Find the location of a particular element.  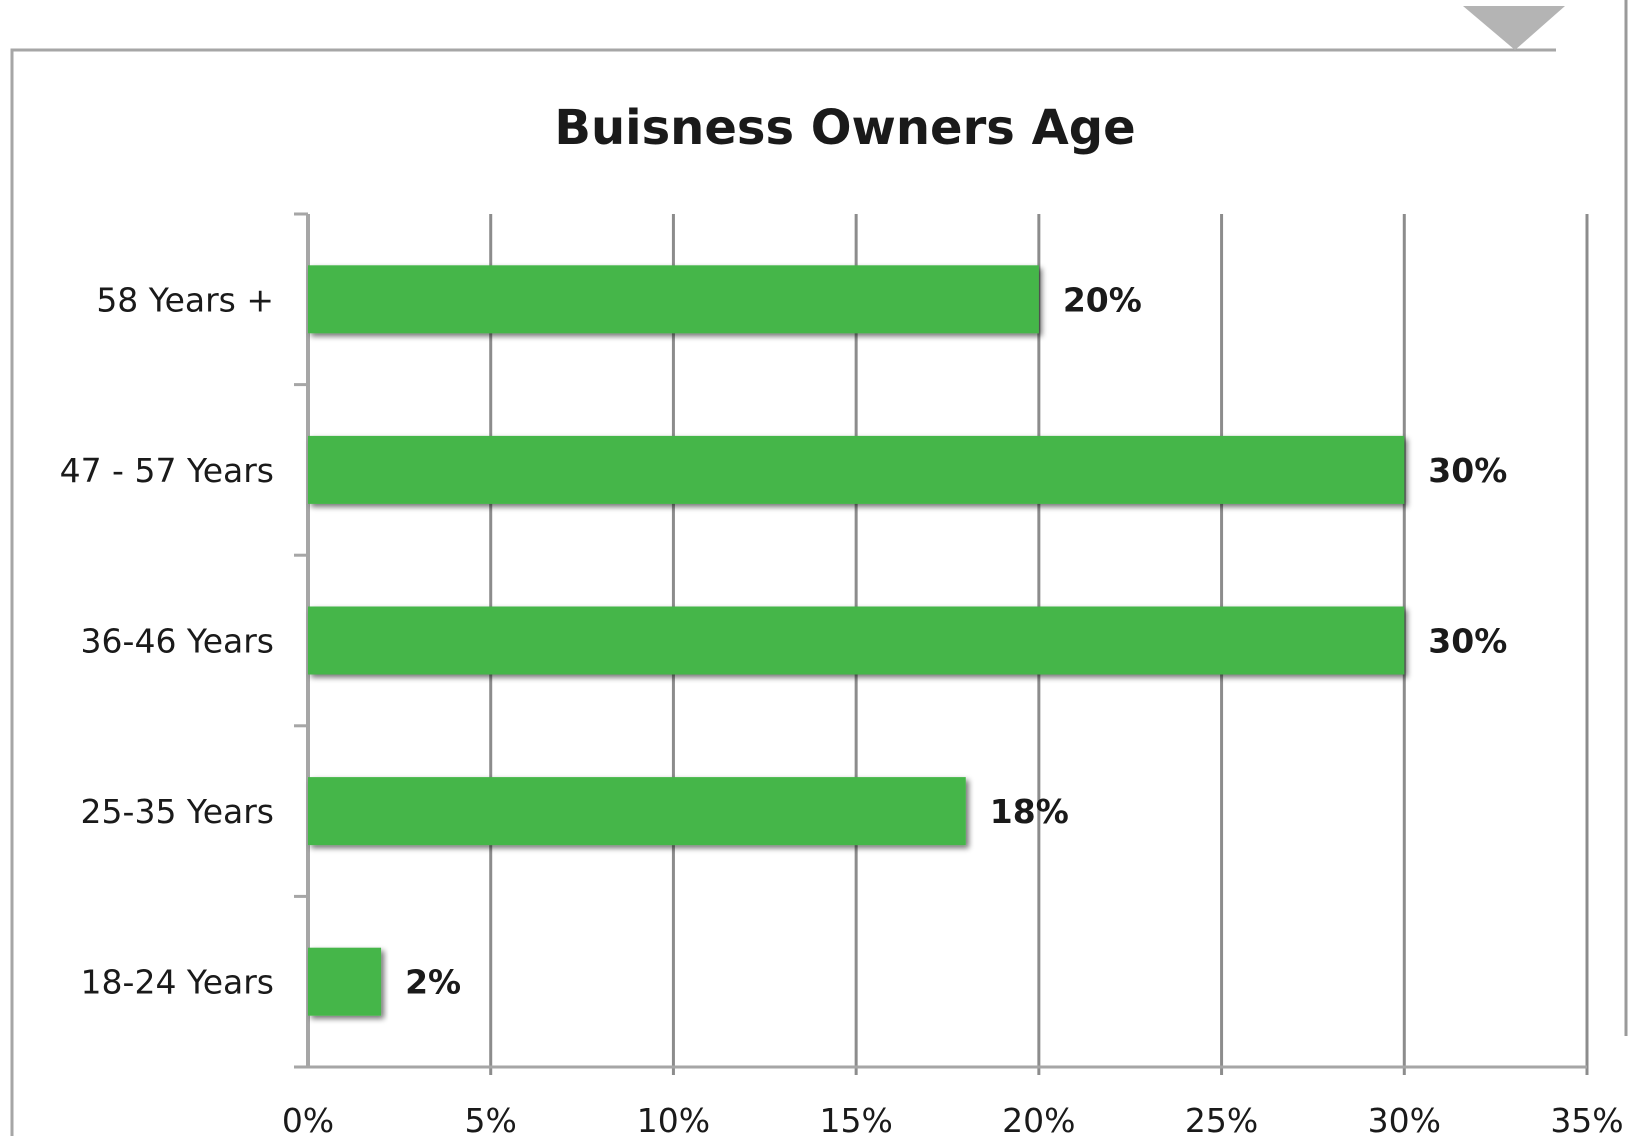

data-label: 18% is located at coordinates (1029, 811).